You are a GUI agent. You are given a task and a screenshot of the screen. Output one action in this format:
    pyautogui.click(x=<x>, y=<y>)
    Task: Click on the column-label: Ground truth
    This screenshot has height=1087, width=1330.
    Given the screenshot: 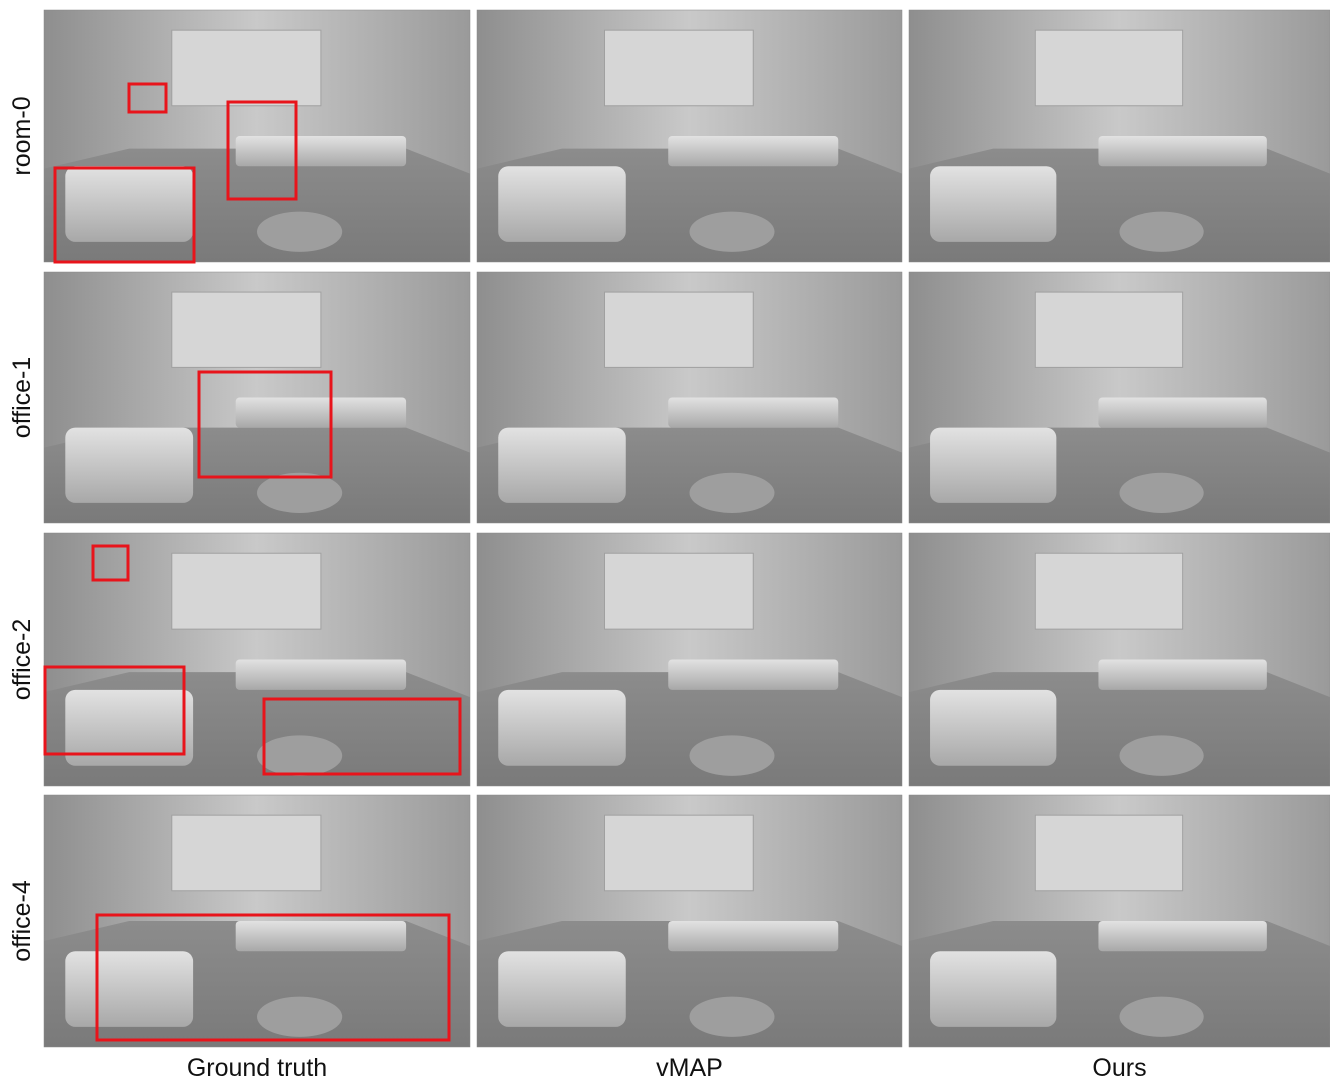 What is the action you would take?
    pyautogui.click(x=257, y=1068)
    